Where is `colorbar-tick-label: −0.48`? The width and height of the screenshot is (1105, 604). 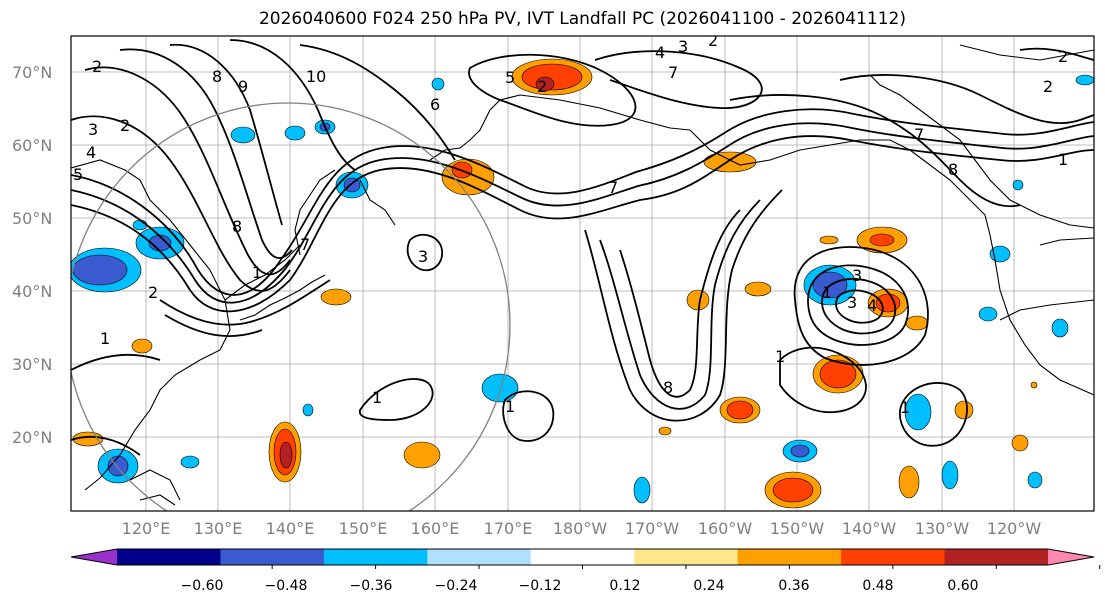 colorbar-tick-label: −0.48 is located at coordinates (286, 586).